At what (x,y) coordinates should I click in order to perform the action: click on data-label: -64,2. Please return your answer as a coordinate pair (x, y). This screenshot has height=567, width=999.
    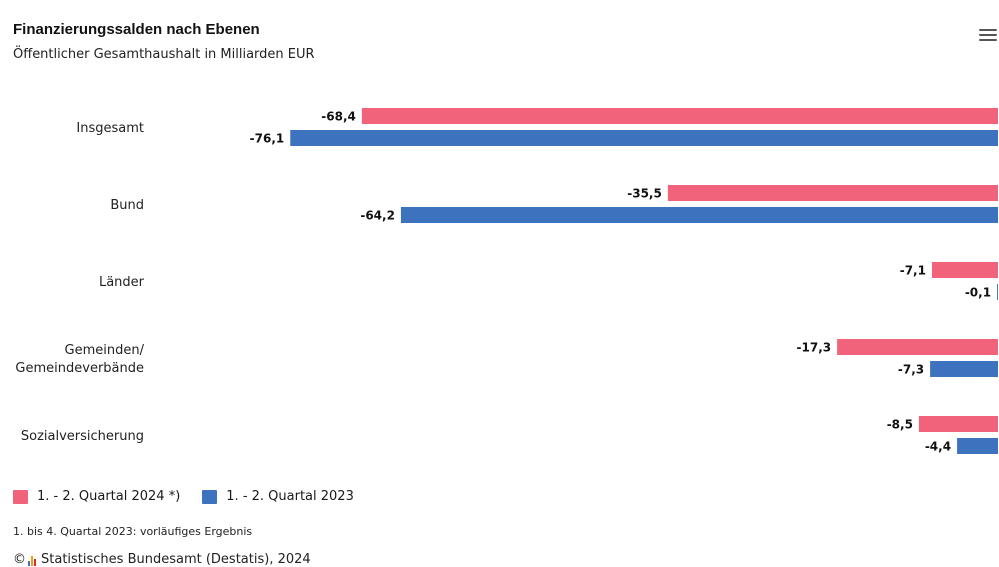
    Looking at the image, I should click on (377, 216).